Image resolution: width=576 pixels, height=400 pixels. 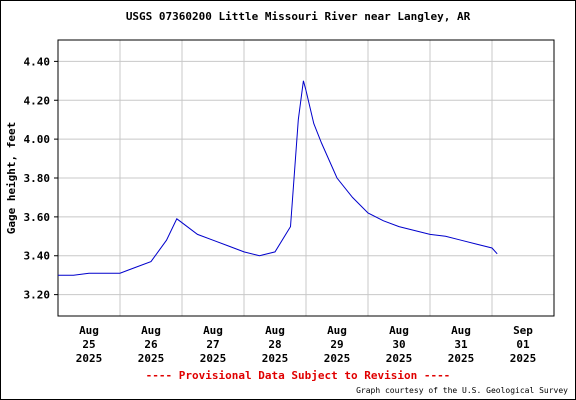 What do you see at coordinates (275, 344) in the screenshot?
I see `x-tick-label: Aug 28 2025` at bounding box center [275, 344].